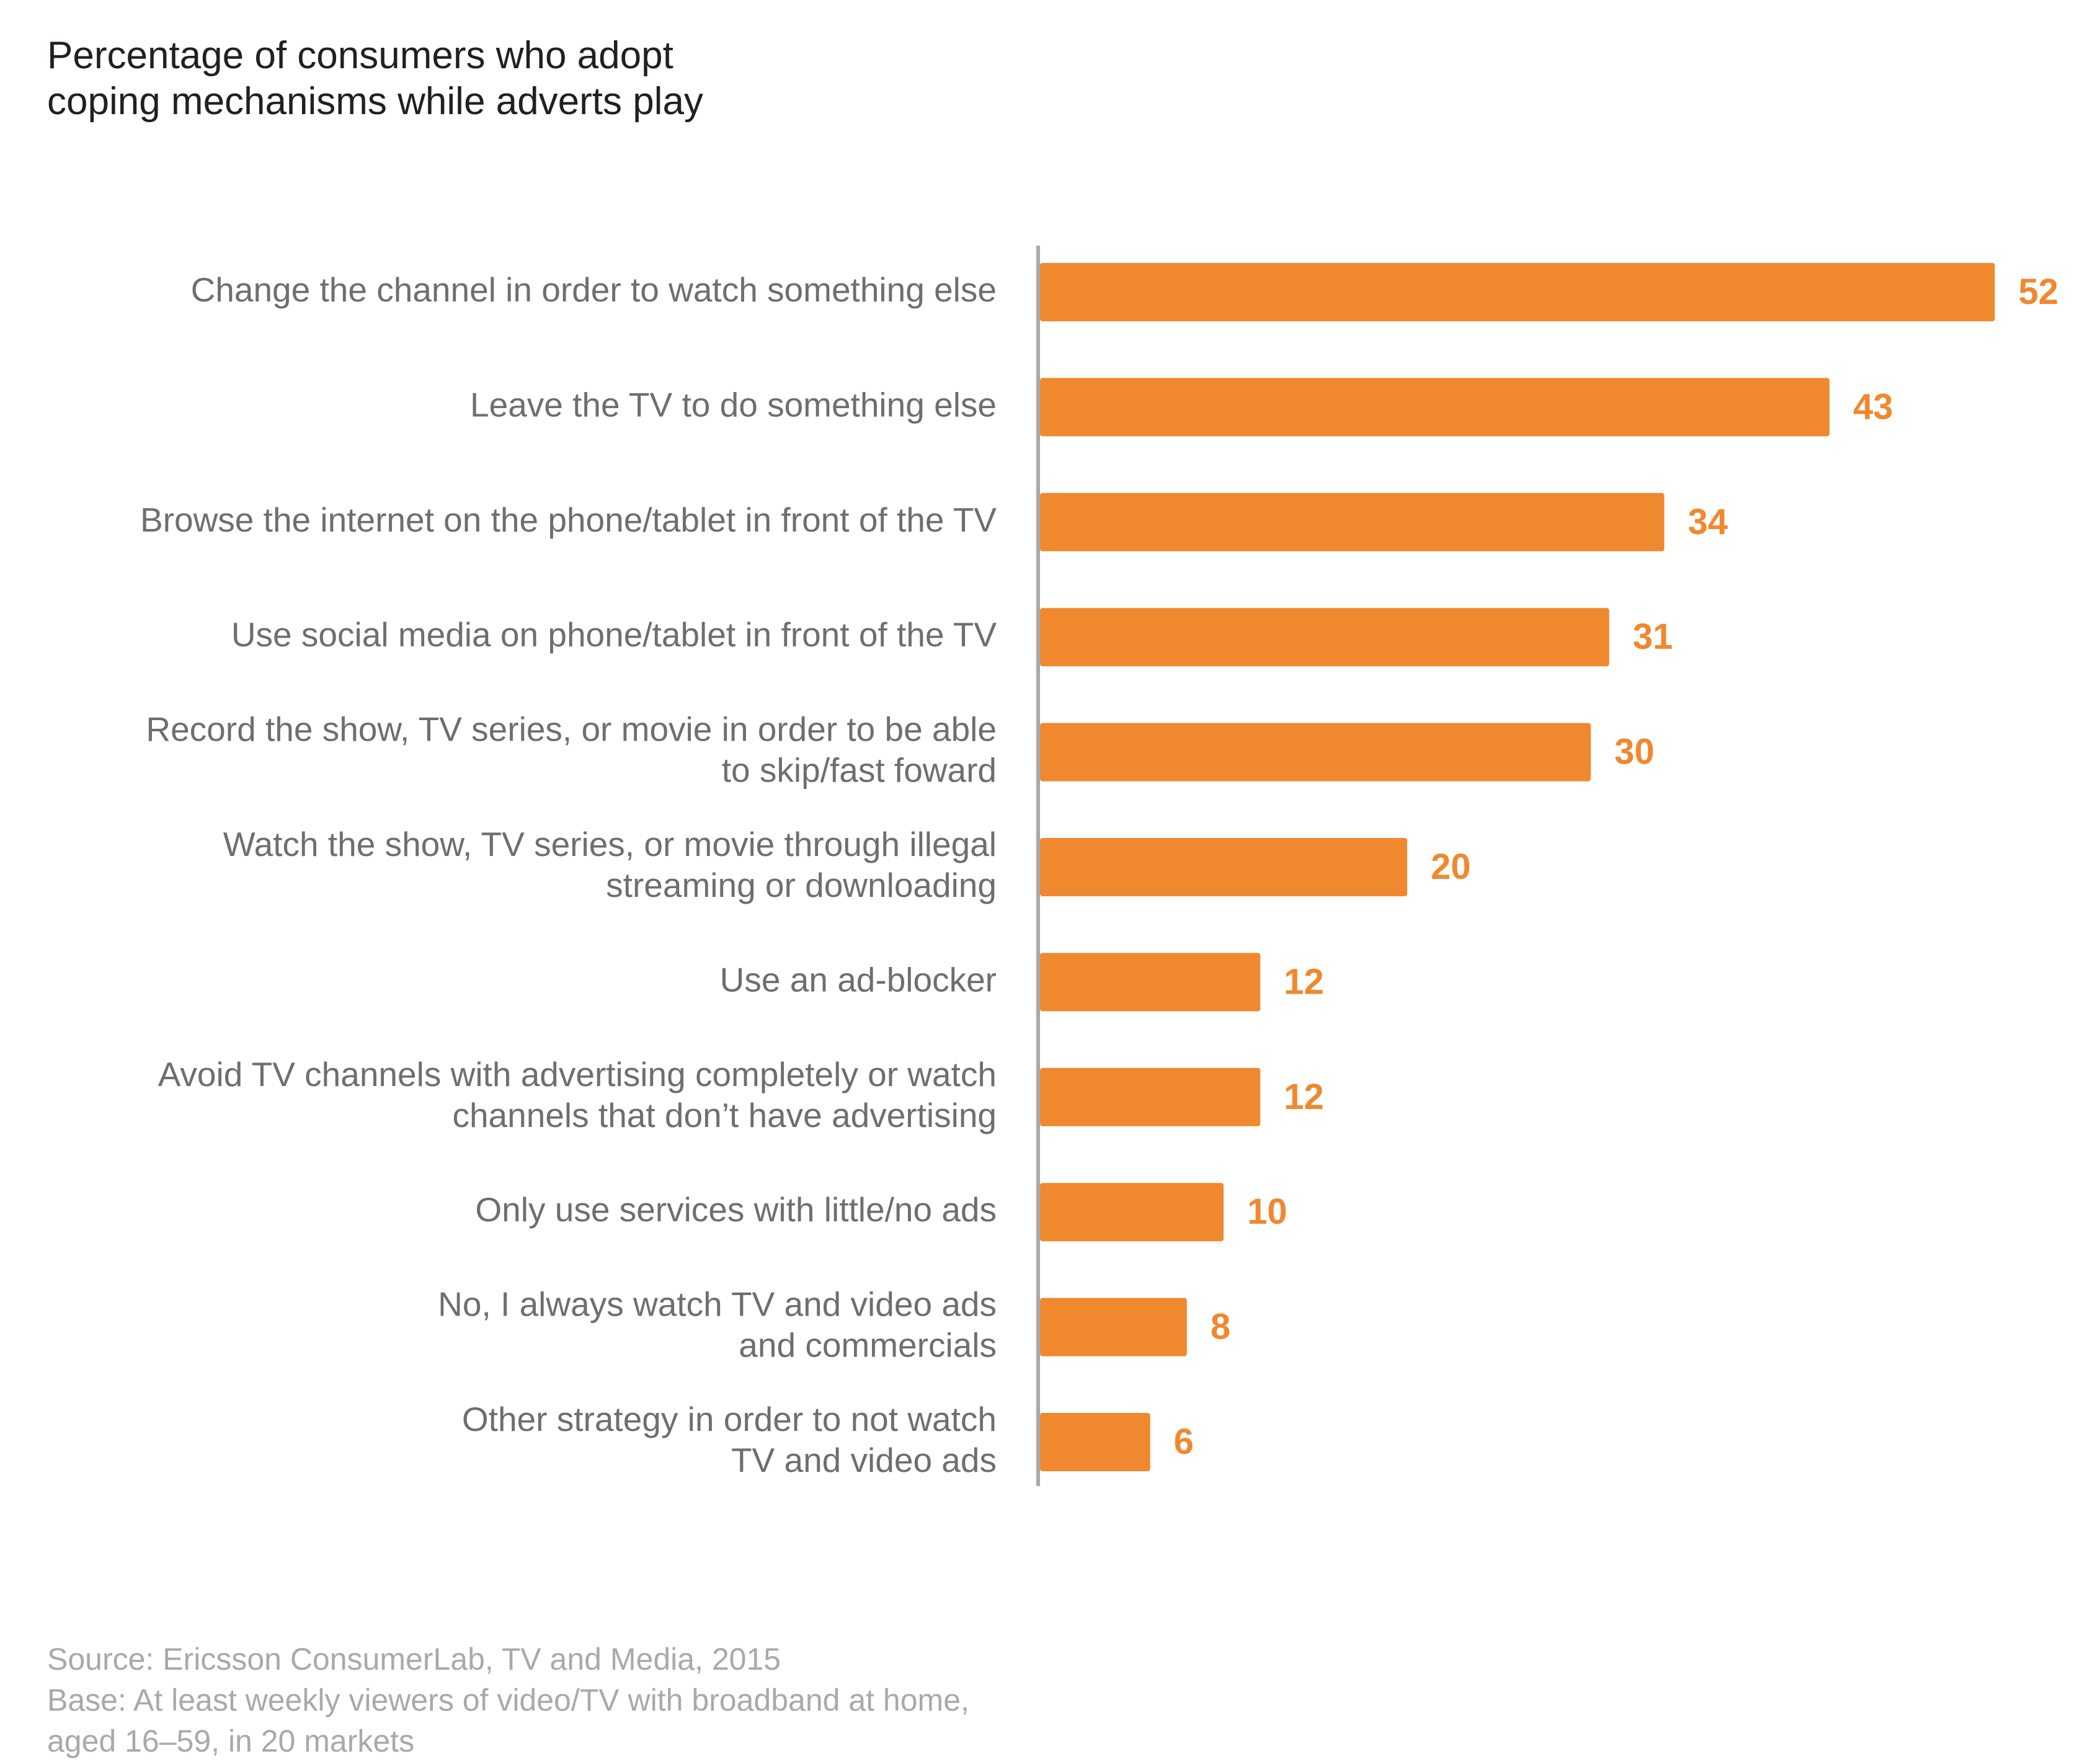 This screenshot has width=2080, height=1764. Describe the element at coordinates (1220, 1327) in the screenshot. I see `value-label: 8` at that location.